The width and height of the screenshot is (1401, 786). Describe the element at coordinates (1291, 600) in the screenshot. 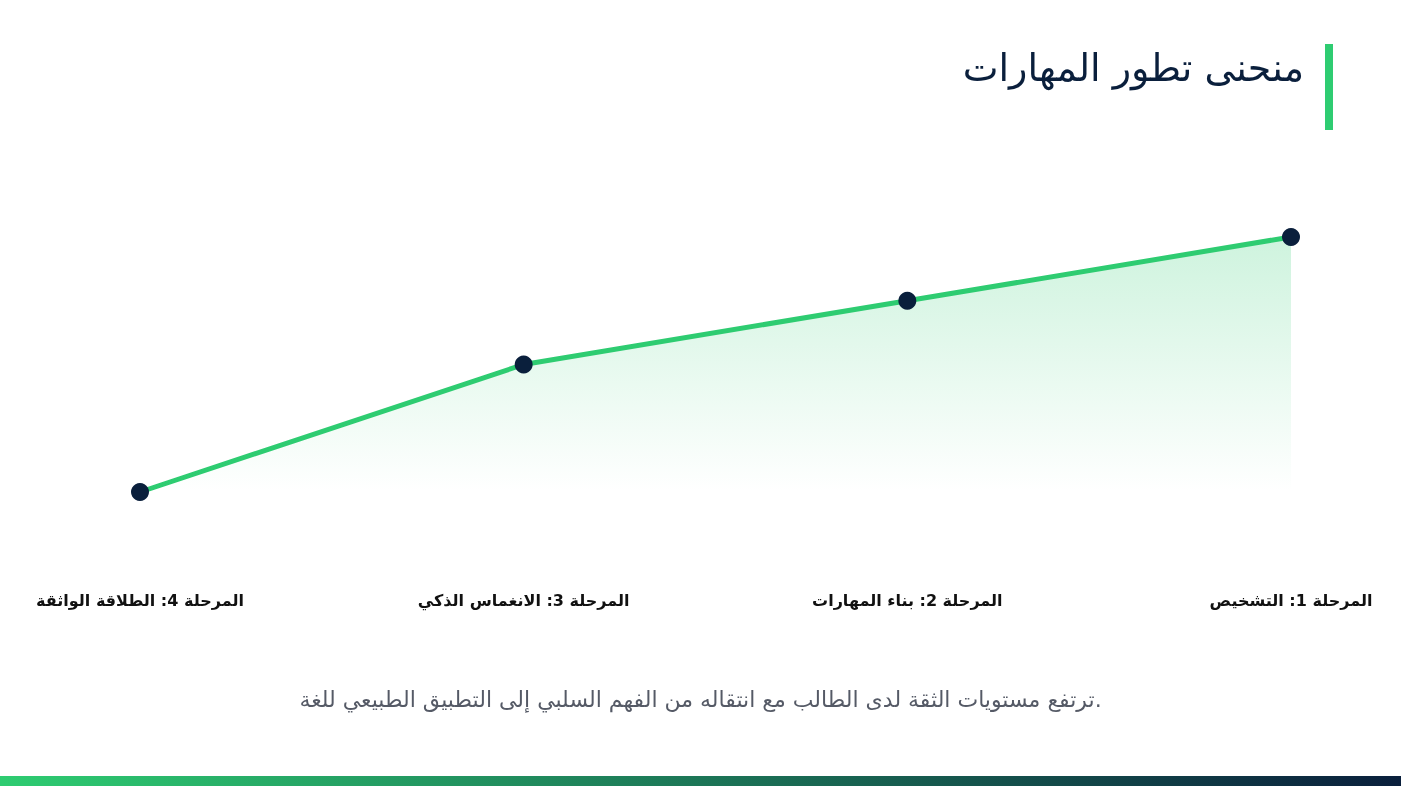

I see `x-tick-label: المرحلة 1: التشخيص` at that location.